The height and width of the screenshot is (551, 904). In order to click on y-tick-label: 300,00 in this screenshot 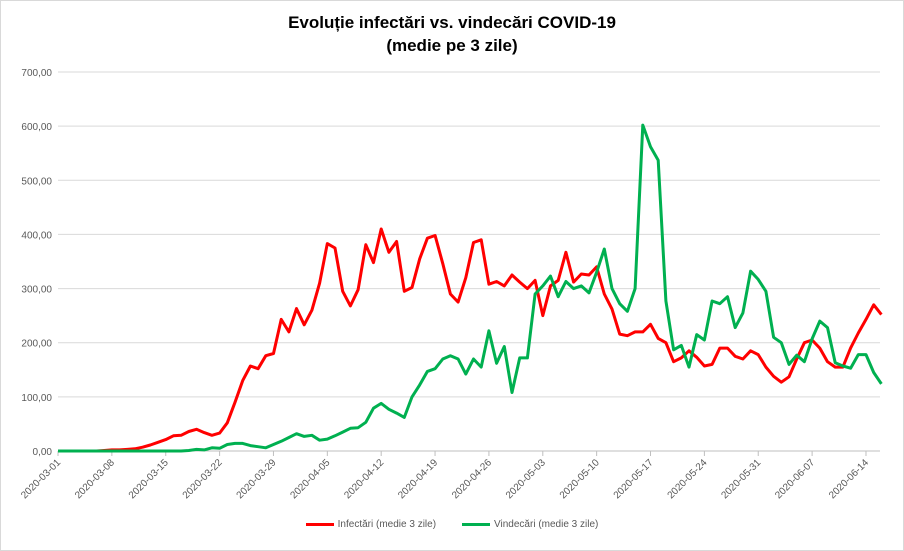, I will do `click(36, 290)`.